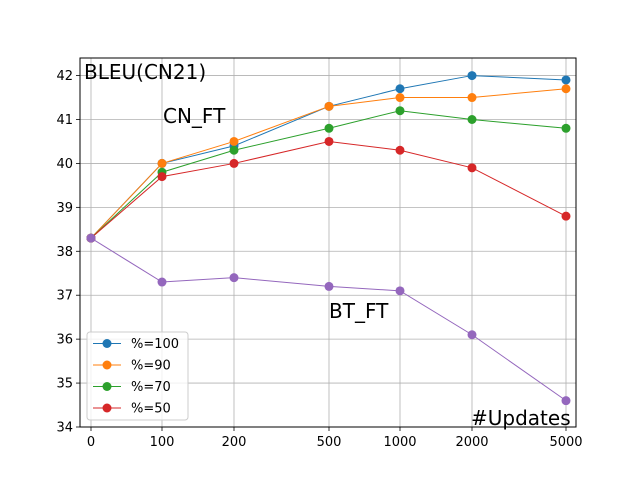 The width and height of the screenshot is (640, 480). What do you see at coordinates (64, 340) in the screenshot?
I see `y-tick-label: 36` at bounding box center [64, 340].